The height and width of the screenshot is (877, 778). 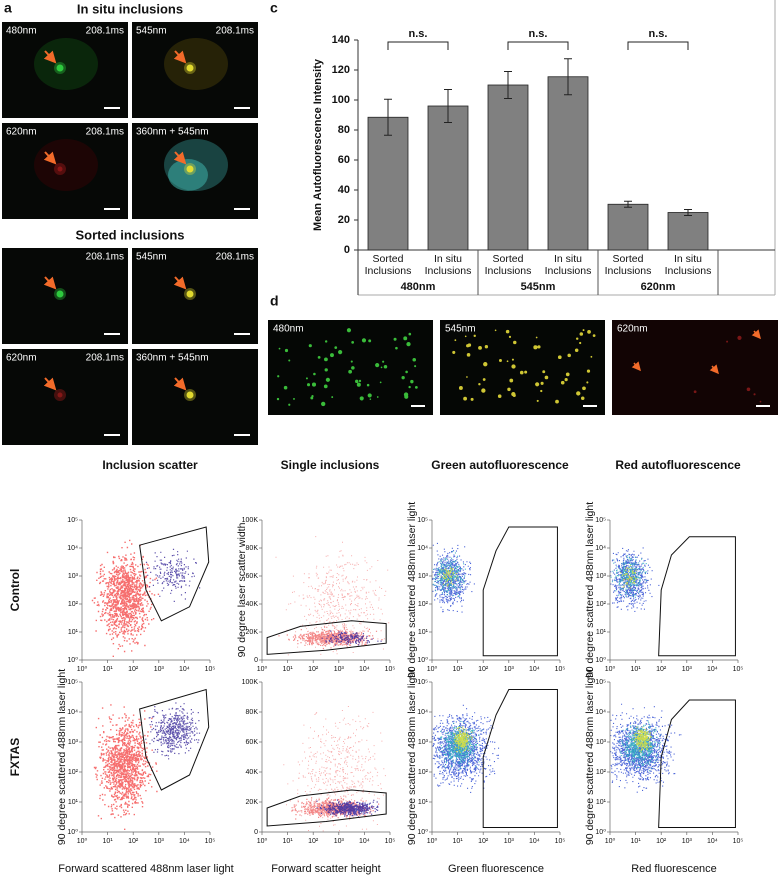 What do you see at coordinates (150, 465) in the screenshot?
I see `column-title: Inclusion scatter` at bounding box center [150, 465].